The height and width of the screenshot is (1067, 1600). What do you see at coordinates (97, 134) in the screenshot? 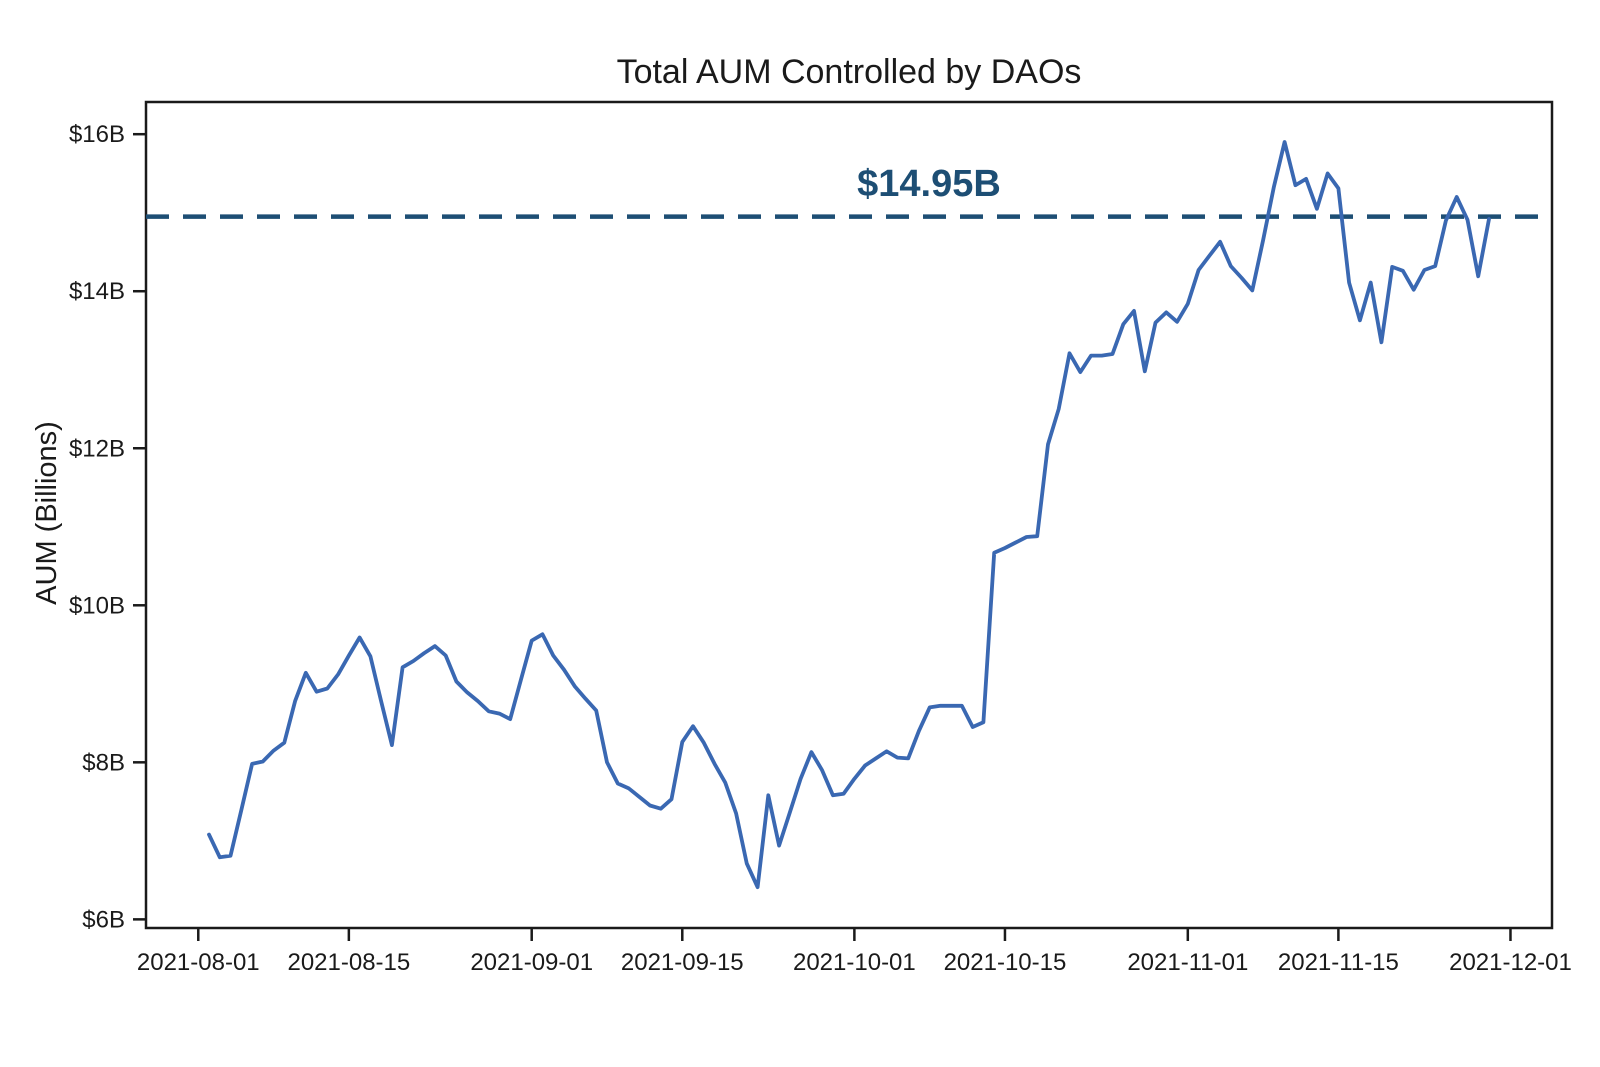
I see `y-tick-label: $16B` at bounding box center [97, 134].